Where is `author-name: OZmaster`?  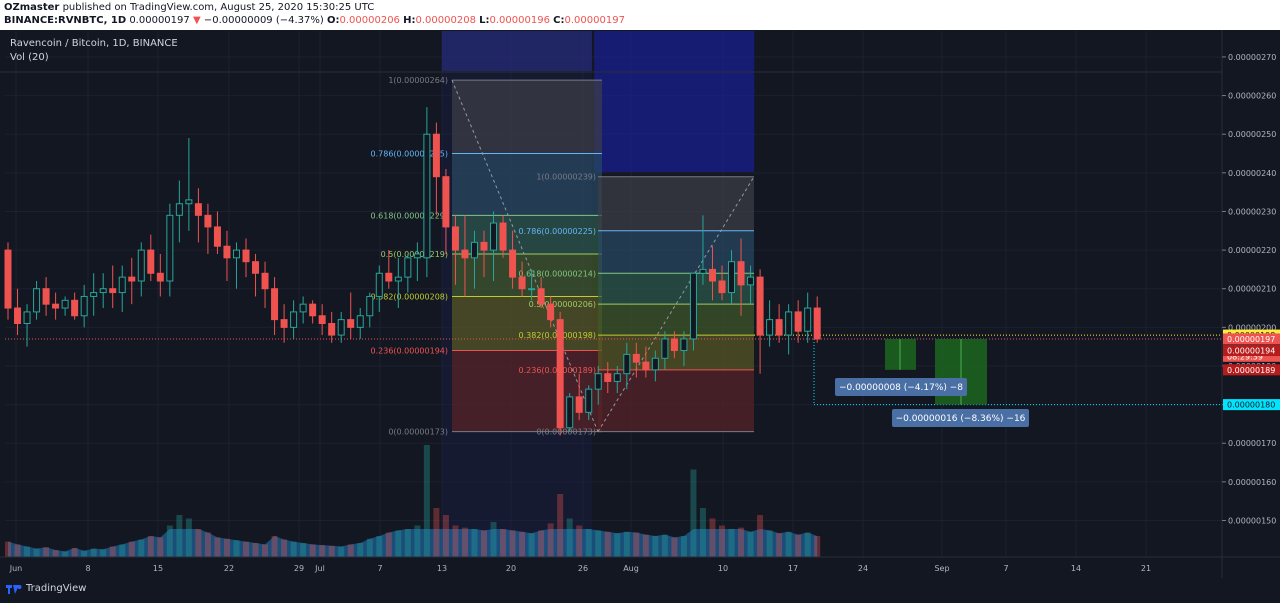
author-name: OZmaster is located at coordinates (32, 7).